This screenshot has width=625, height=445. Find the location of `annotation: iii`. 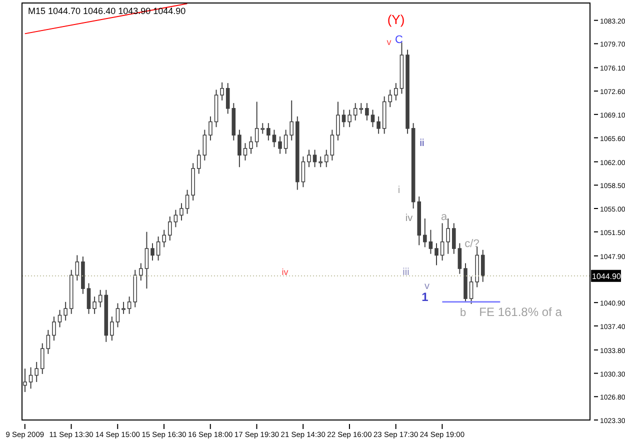

annotation: iii is located at coordinates (406, 272).